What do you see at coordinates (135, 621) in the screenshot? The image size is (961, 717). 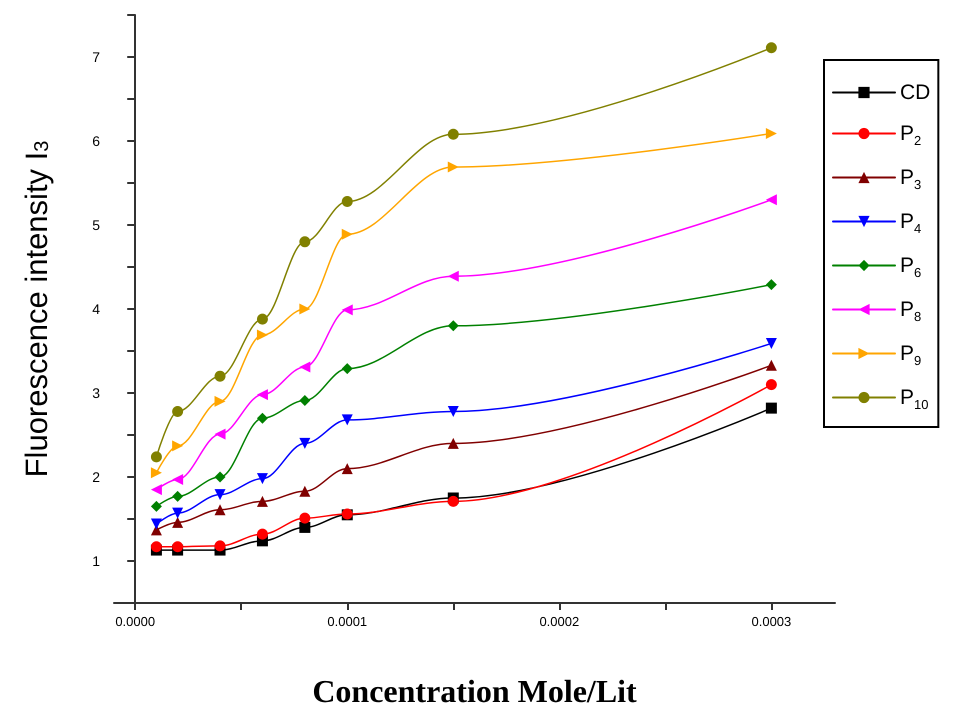 I see `x-tick-label: 0.0000` at bounding box center [135, 621].